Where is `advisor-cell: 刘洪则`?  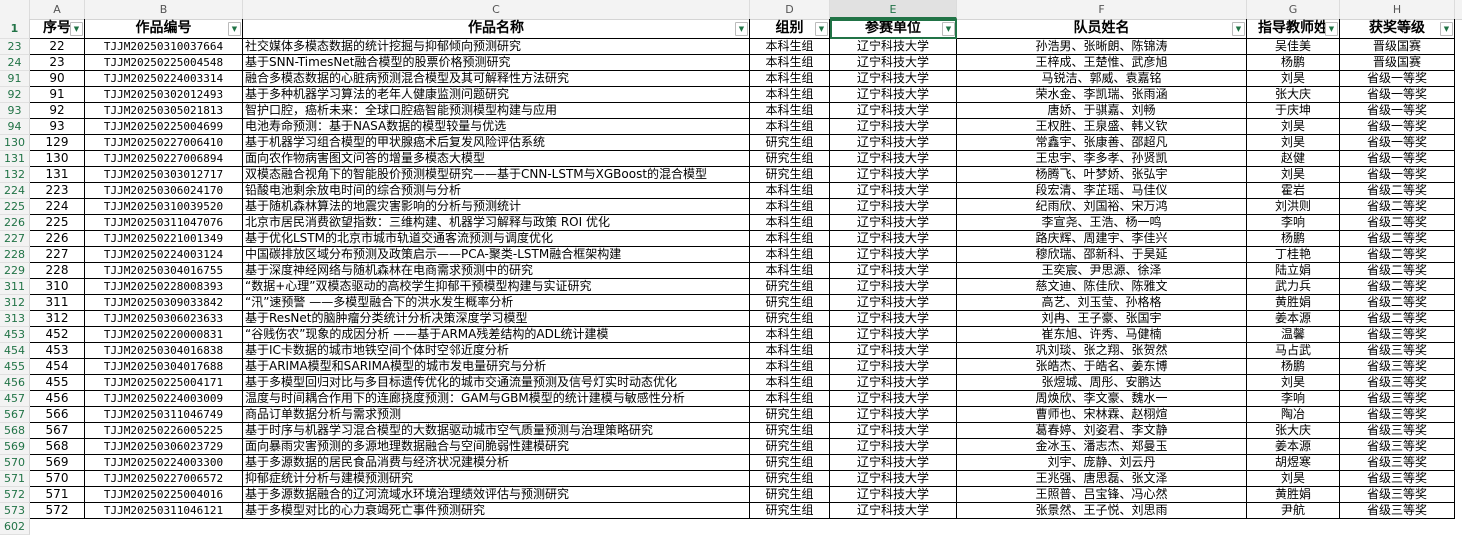
advisor-cell: 刘洪则 is located at coordinates (1293, 207).